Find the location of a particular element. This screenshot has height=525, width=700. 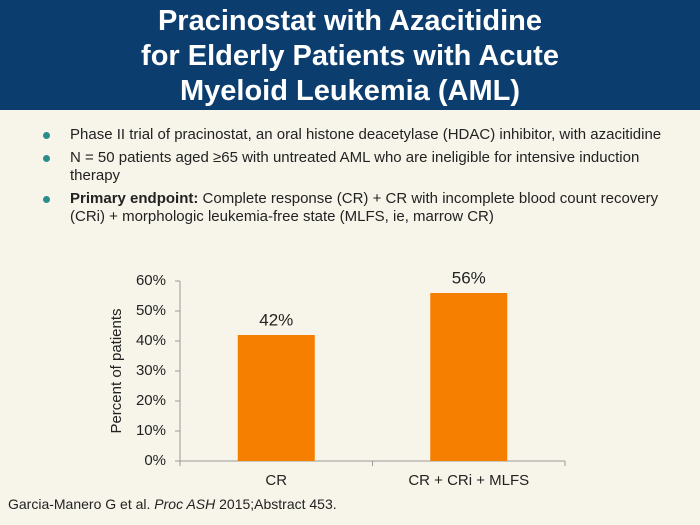

y-tick-label: 10% is located at coordinates (151, 430).